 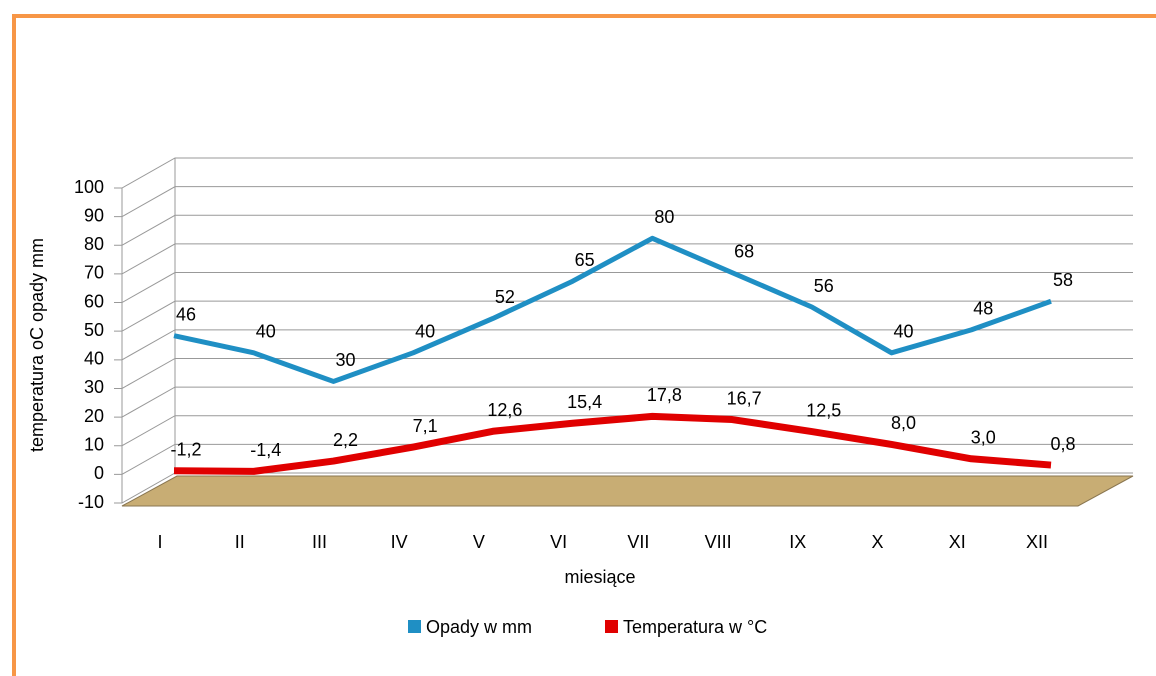 What do you see at coordinates (1062, 444) in the screenshot?
I see `data-label: 0,8` at bounding box center [1062, 444].